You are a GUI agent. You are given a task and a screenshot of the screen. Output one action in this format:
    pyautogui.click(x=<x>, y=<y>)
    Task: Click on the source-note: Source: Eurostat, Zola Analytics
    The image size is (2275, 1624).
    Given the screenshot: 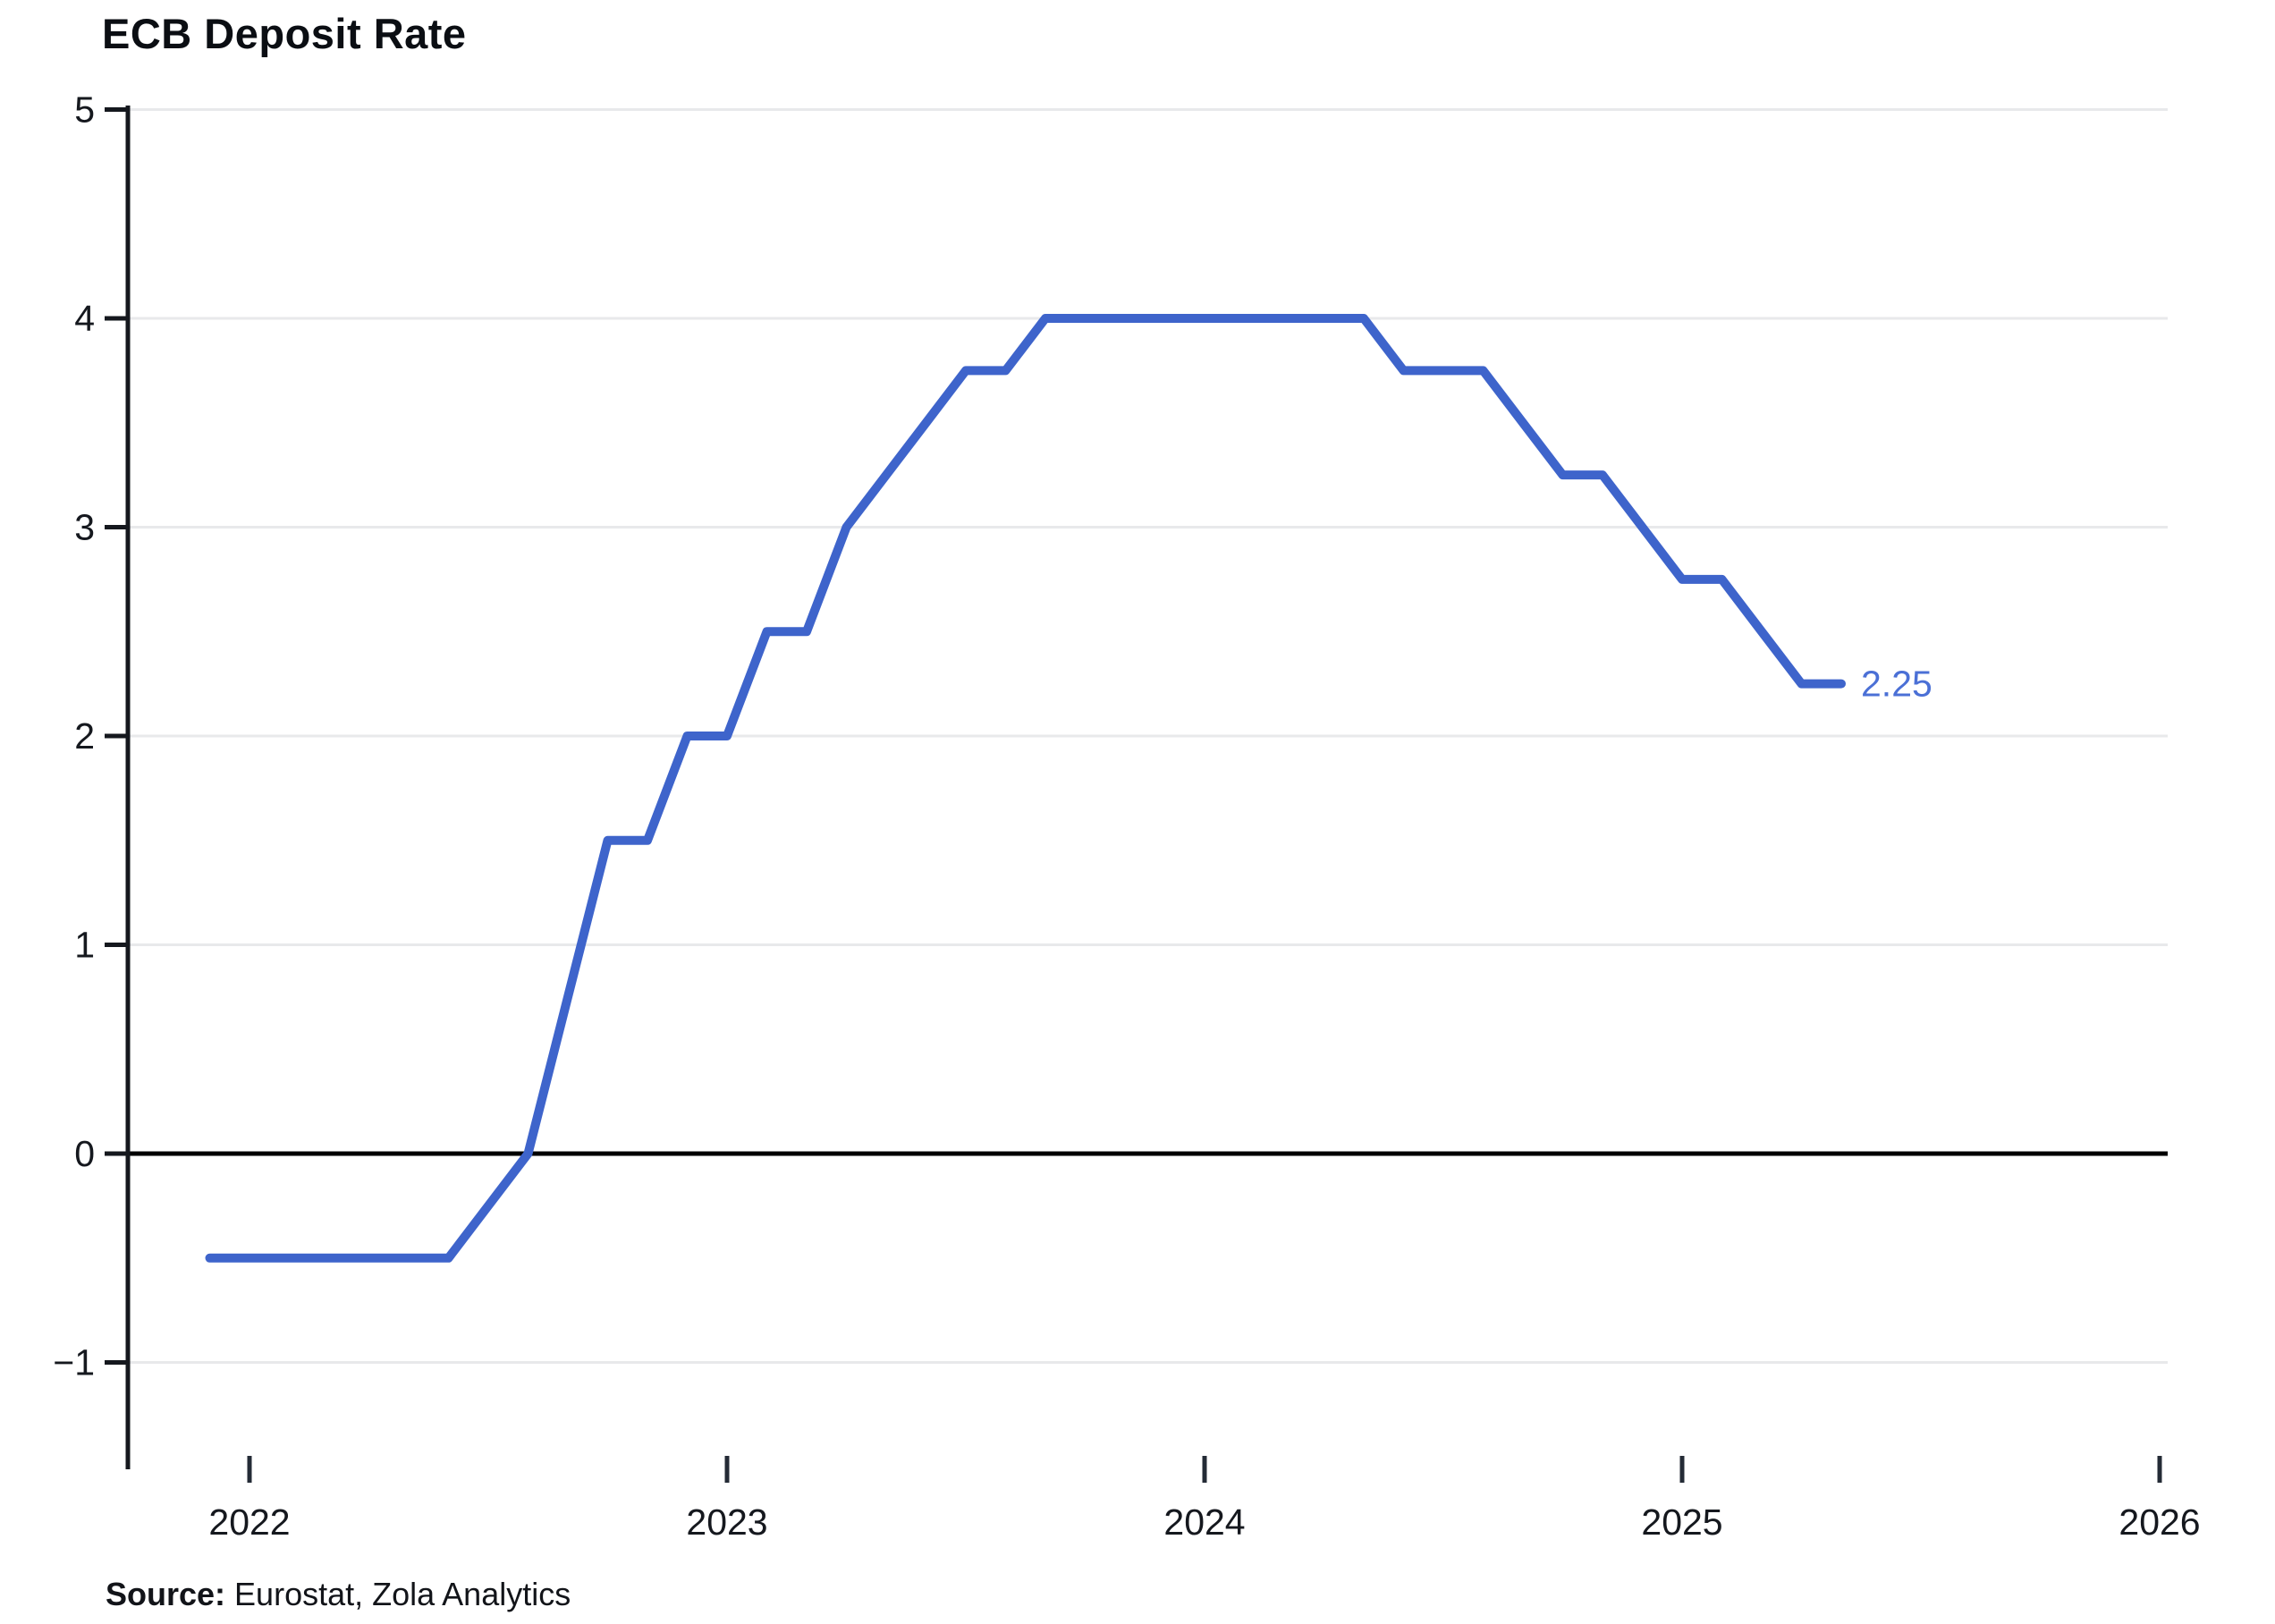 What is the action you would take?
    pyautogui.click(x=338, y=1594)
    